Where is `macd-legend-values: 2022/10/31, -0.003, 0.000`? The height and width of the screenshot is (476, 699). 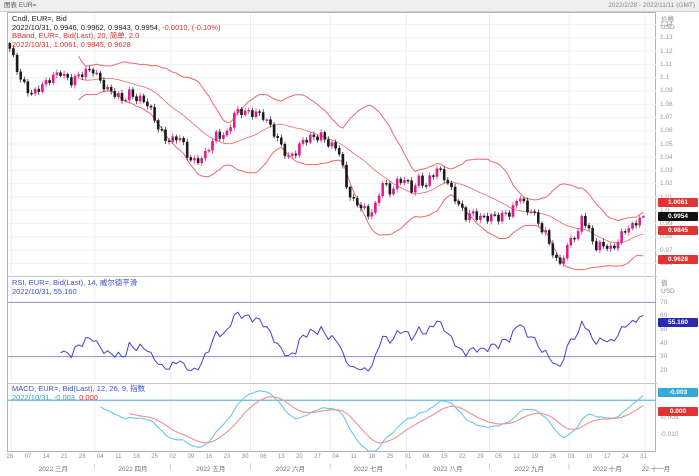
macd-legend-values: 2022/10/31, -0.003, 0.000 is located at coordinates (78, 398).